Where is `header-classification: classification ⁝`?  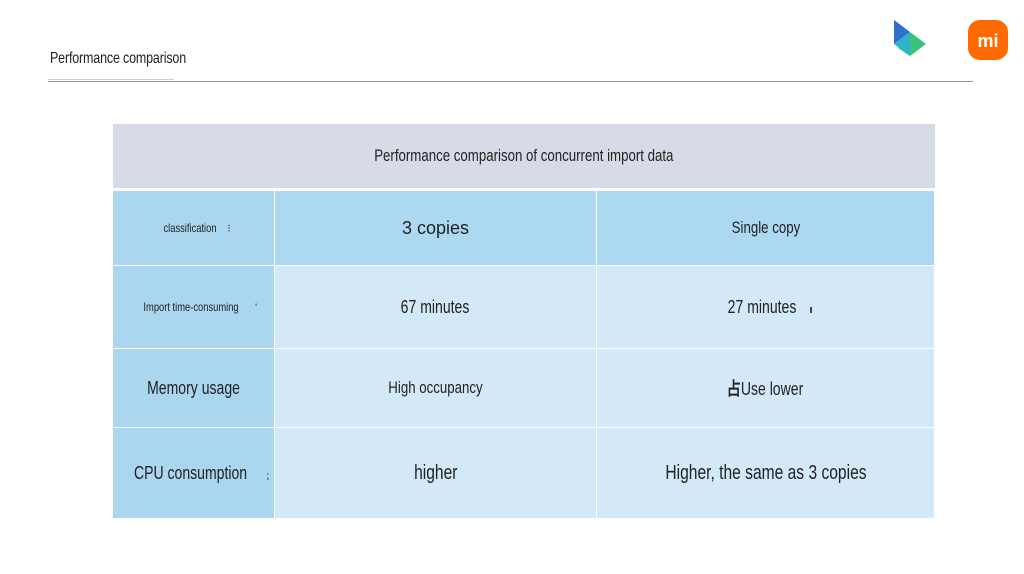 header-classification: classification ⁝ is located at coordinates (193, 227).